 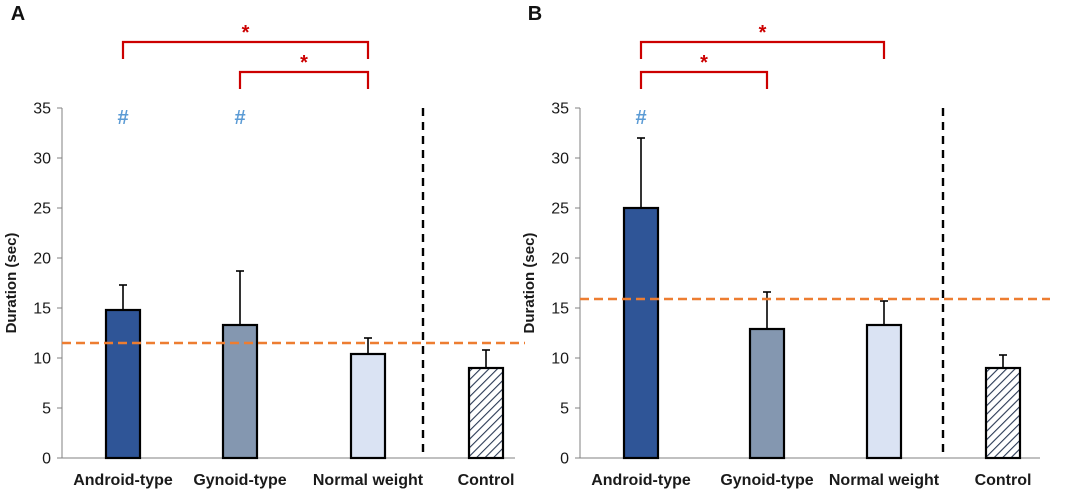 I want to click on panel-label: B, so click(x=535, y=14).